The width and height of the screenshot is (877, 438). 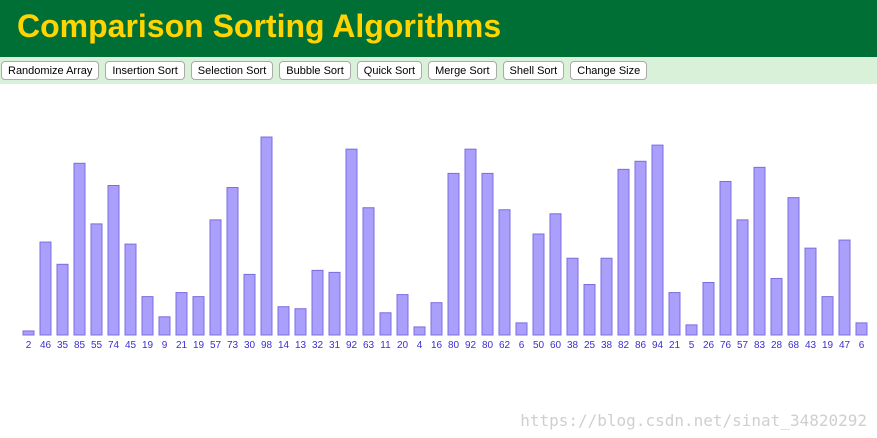 What do you see at coordinates (232, 70) in the screenshot?
I see `button: Selection Sort` at bounding box center [232, 70].